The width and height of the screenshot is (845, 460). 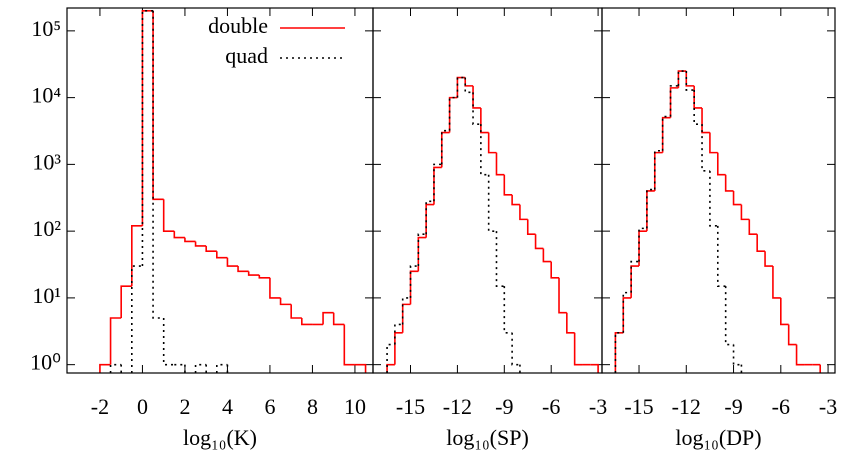 What do you see at coordinates (46, 95) in the screenshot?
I see `y-tick-label: 10⁴` at bounding box center [46, 95].